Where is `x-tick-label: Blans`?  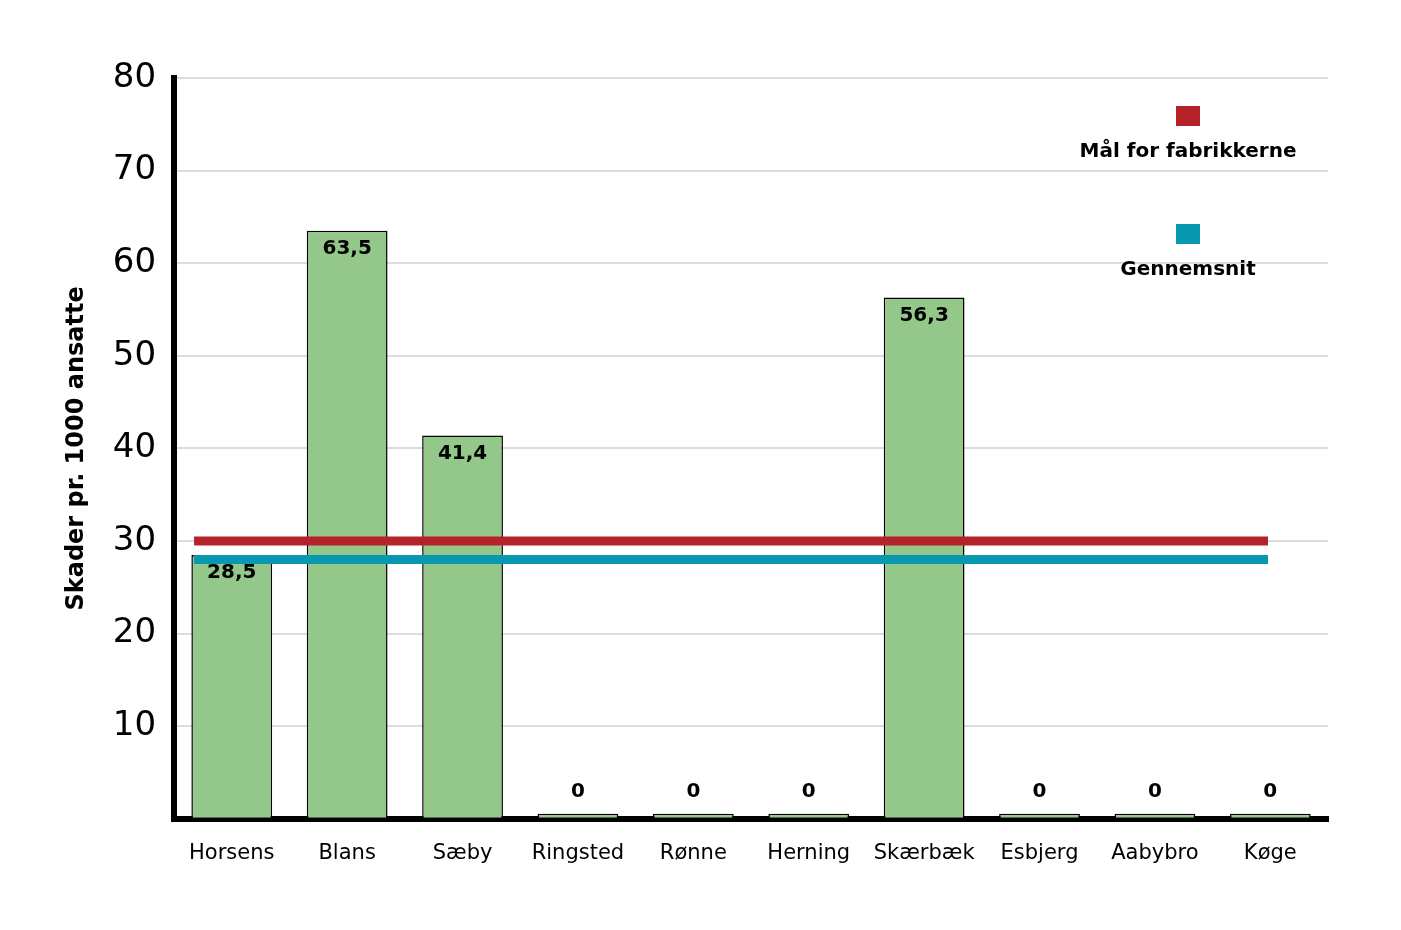 x-tick-label: Blans is located at coordinates (347, 851).